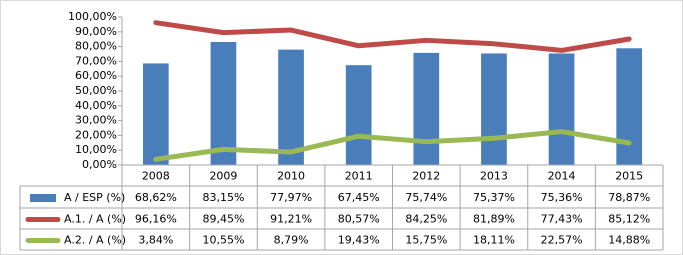  What do you see at coordinates (223, 240) in the screenshot?
I see `table-cell: 10,55%` at bounding box center [223, 240].